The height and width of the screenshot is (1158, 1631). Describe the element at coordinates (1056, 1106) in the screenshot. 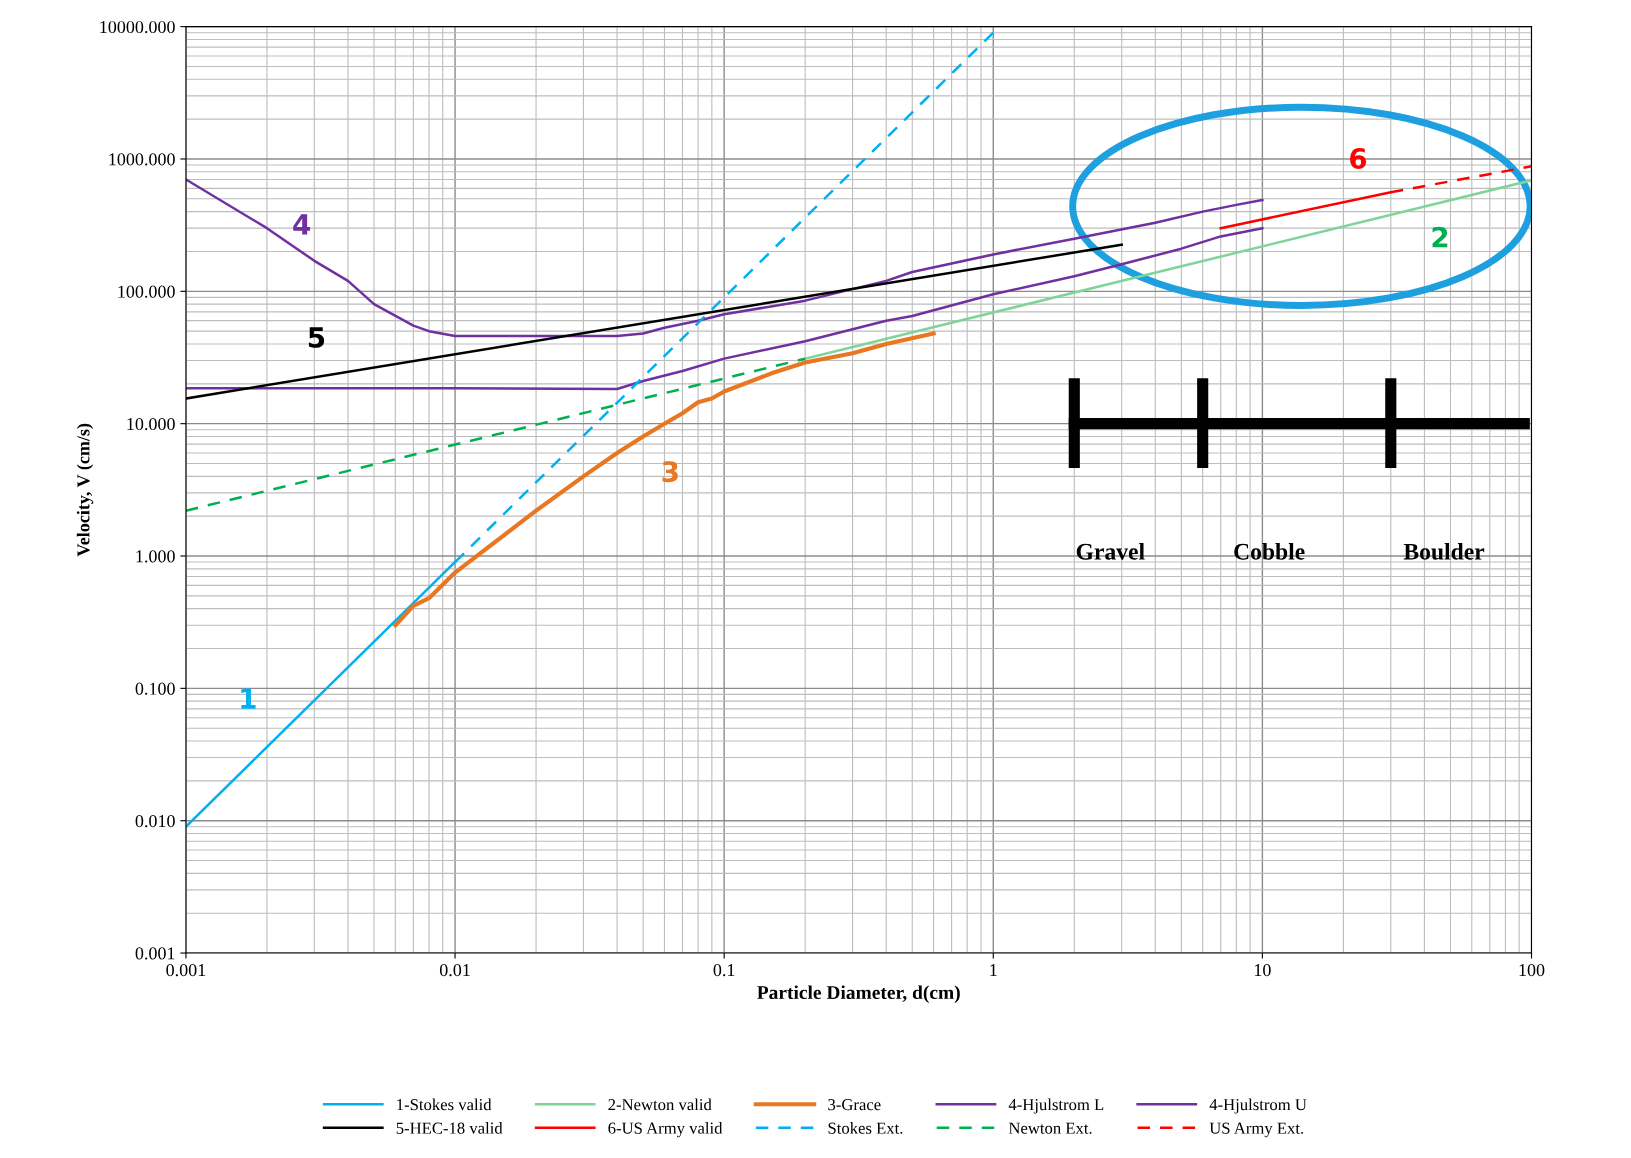

I see `legend-label: 4-Hjulstrom L` at that location.